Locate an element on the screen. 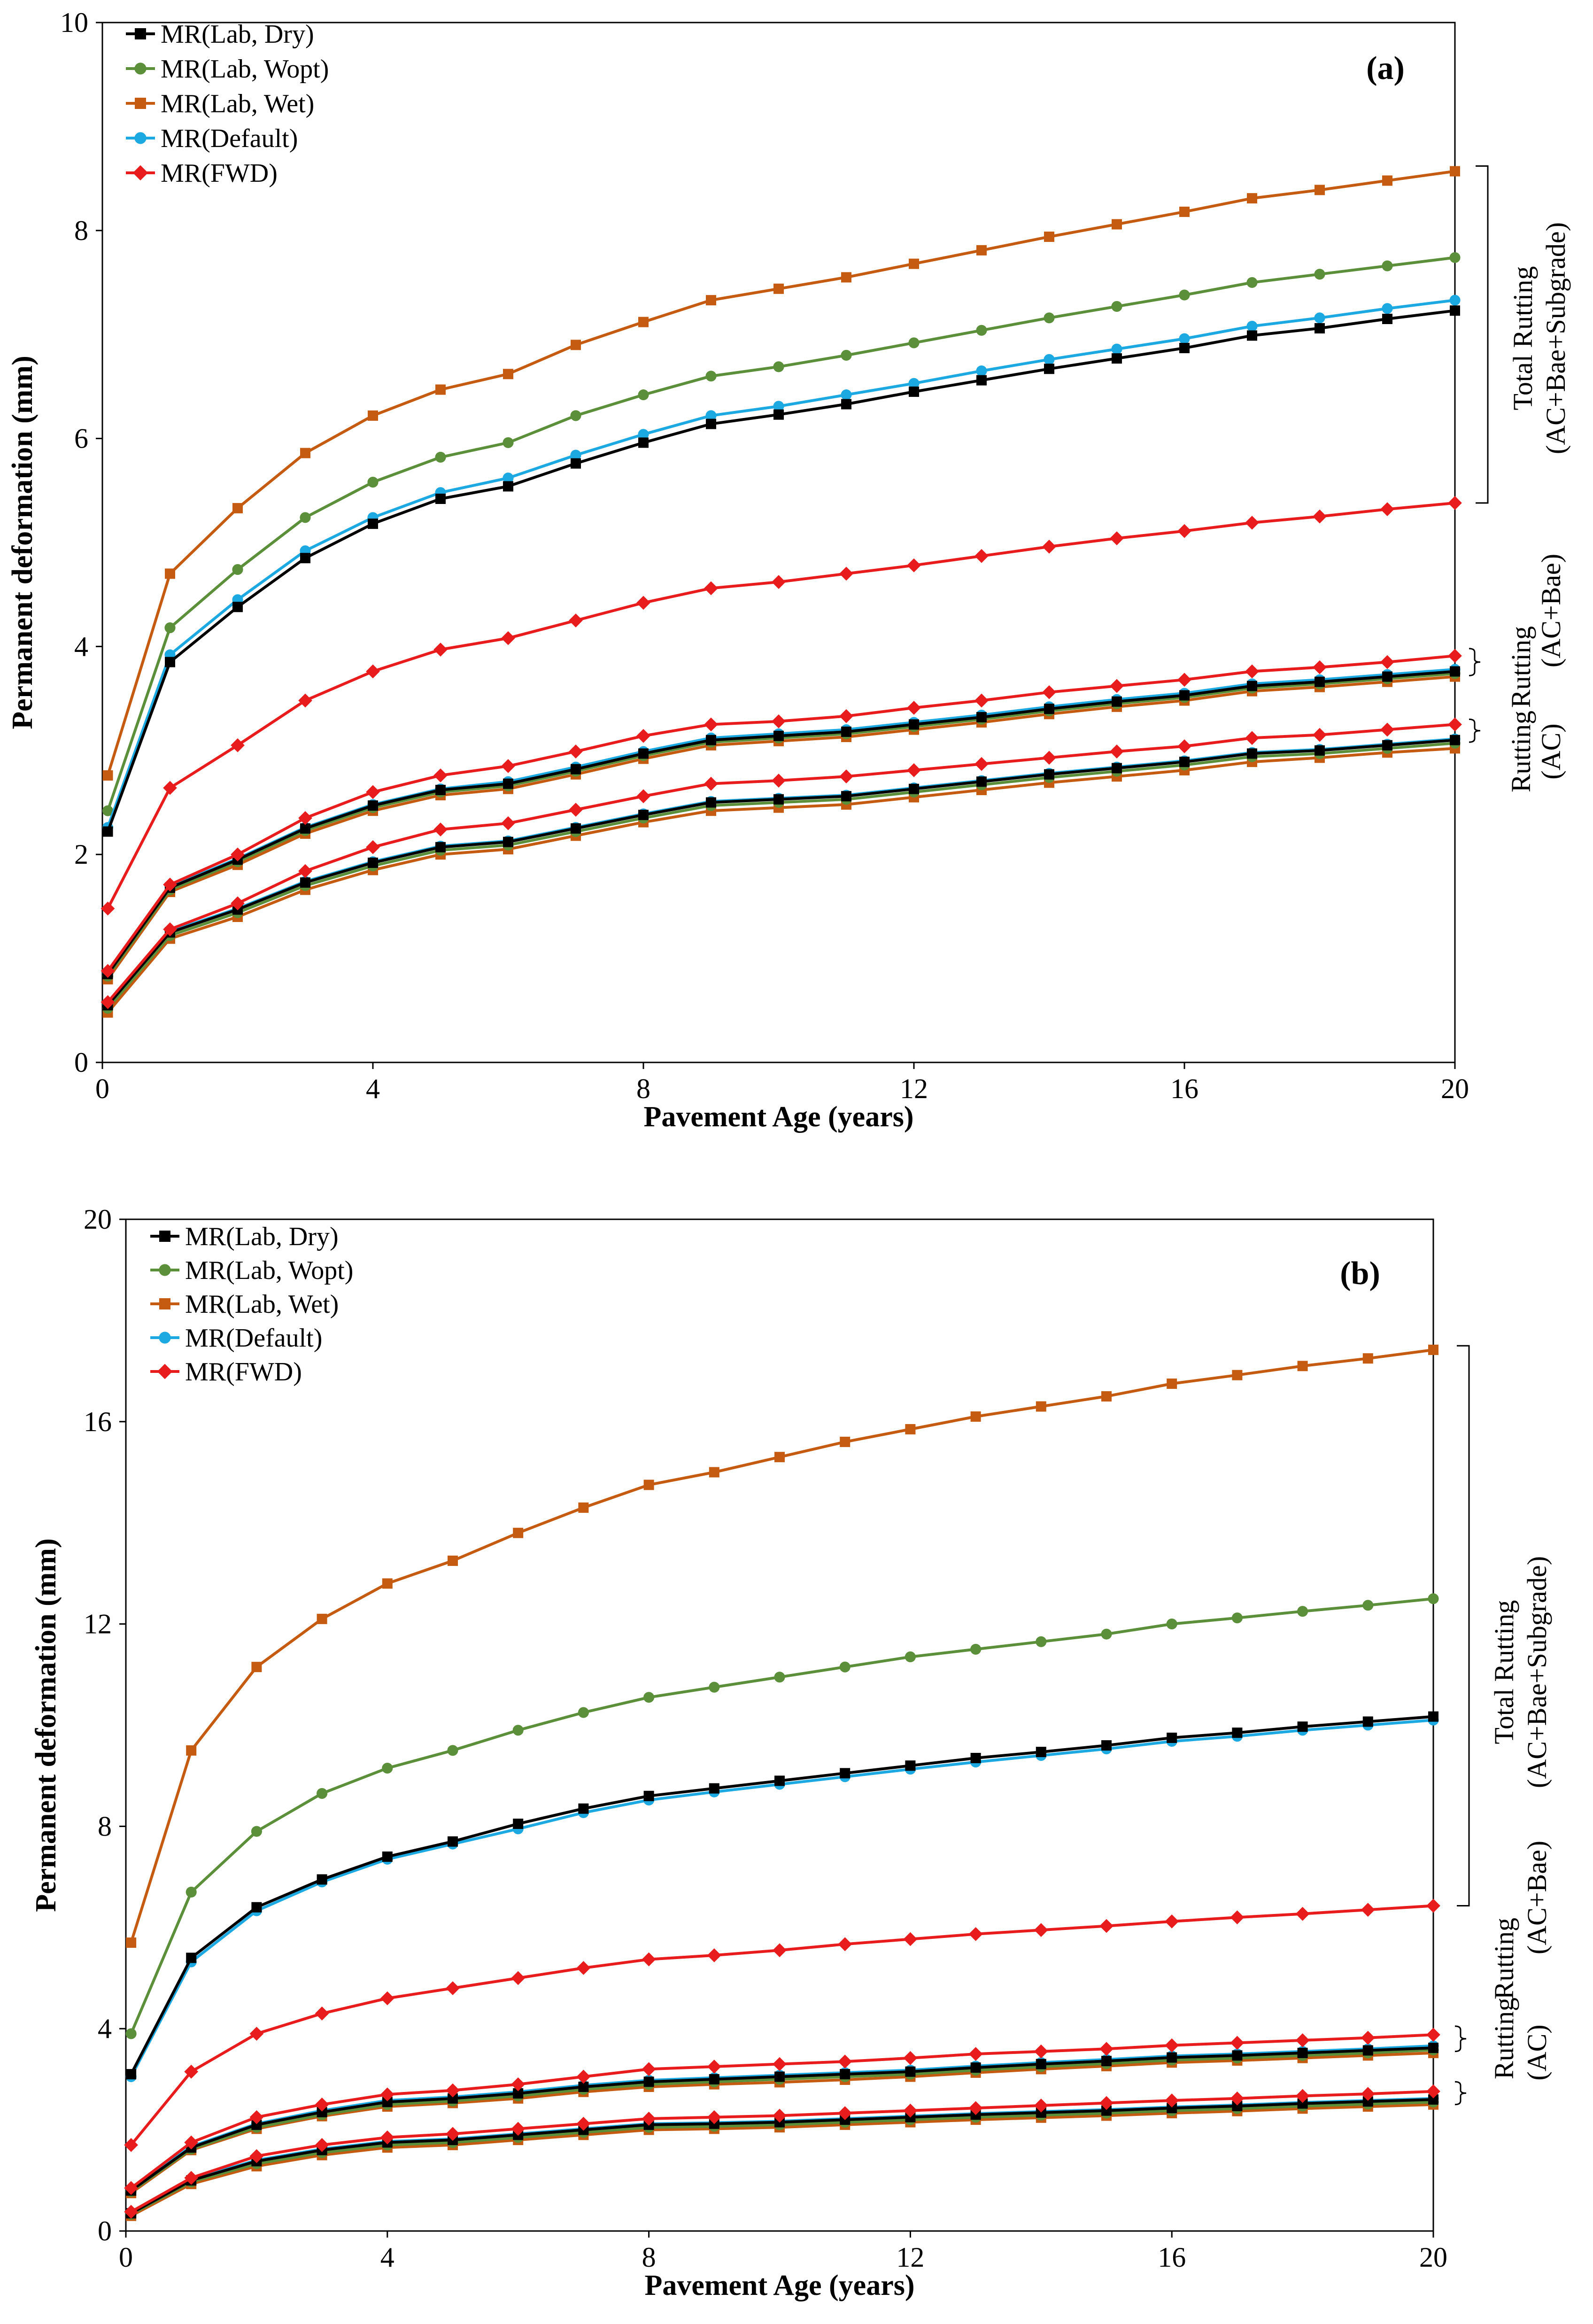  legend-entry: MR(Default) is located at coordinates (212, 138).